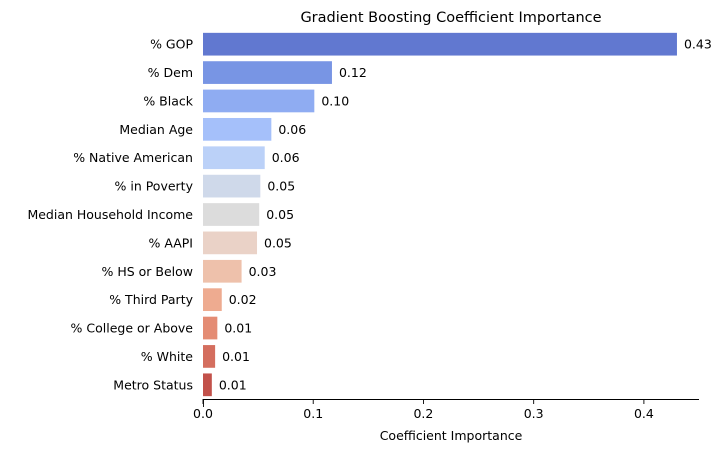 This screenshot has height=453, width=723. What do you see at coordinates (171, 44) in the screenshot?
I see `category-label: % GOP` at bounding box center [171, 44].